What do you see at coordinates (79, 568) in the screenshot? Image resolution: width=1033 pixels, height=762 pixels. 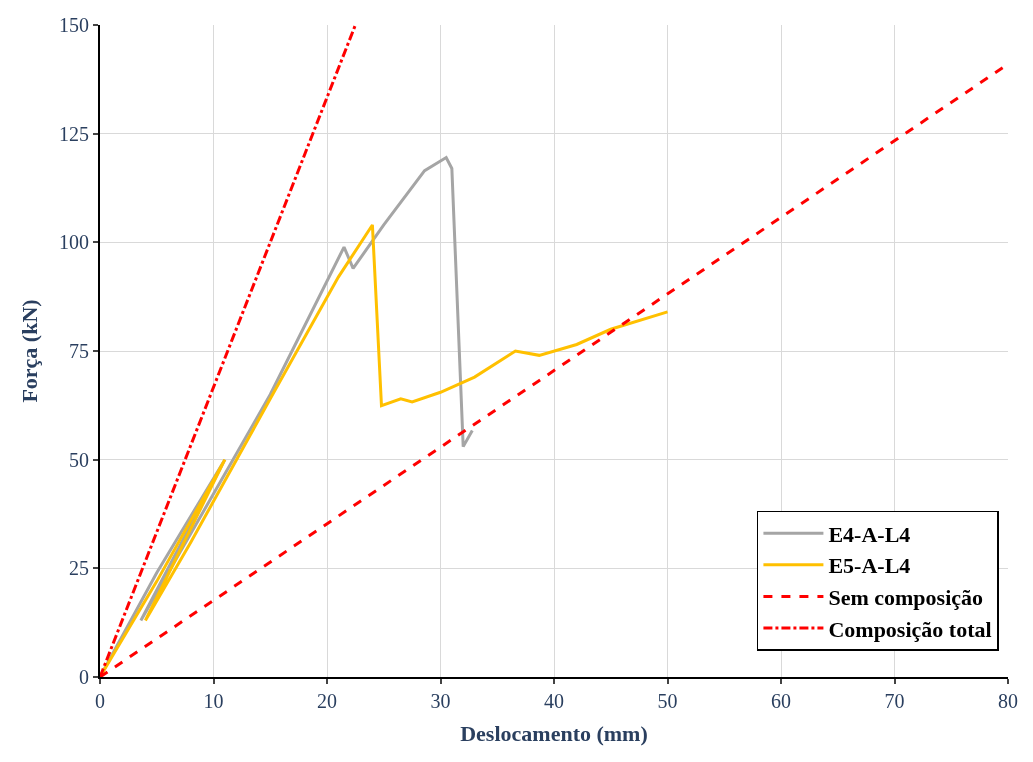 I see `y-tick-label: 25` at bounding box center [79, 568].